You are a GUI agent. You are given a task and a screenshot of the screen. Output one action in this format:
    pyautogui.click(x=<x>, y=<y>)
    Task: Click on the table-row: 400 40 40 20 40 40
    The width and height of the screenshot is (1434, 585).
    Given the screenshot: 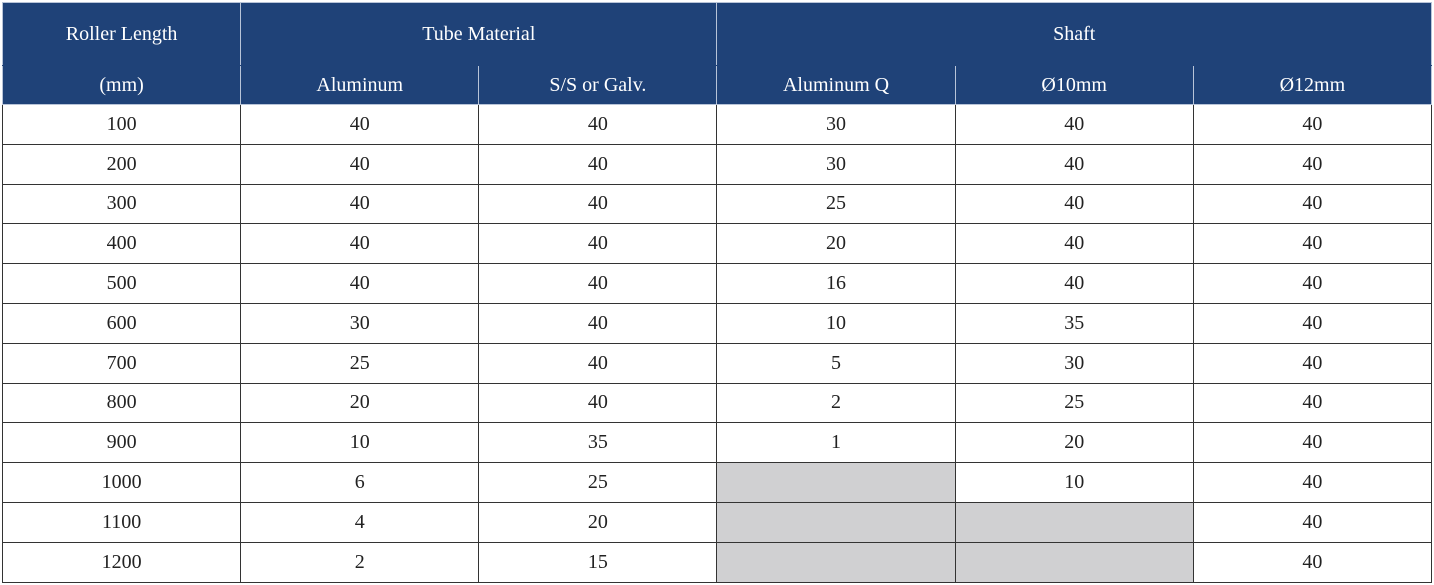 What is the action you would take?
    pyautogui.click(x=717, y=244)
    